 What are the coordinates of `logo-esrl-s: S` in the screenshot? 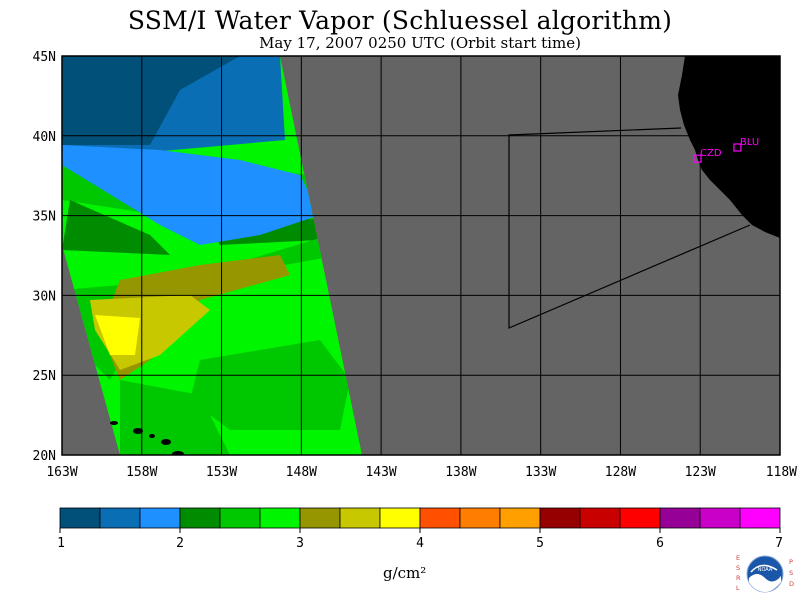 It's located at (738, 568).